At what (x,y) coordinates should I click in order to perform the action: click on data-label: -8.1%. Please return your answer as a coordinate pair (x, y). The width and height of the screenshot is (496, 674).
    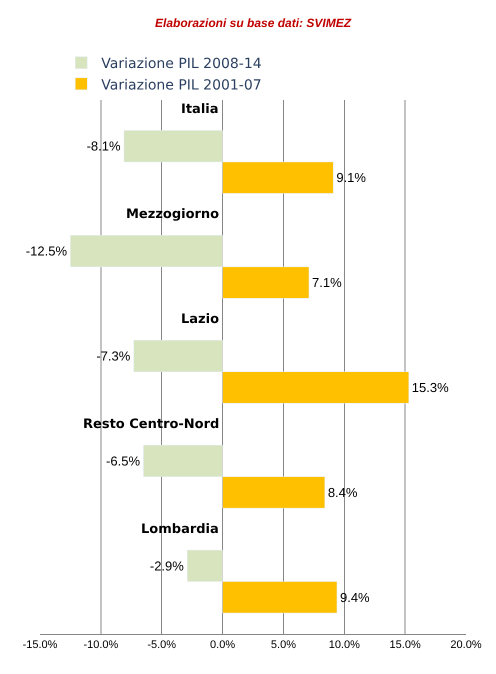
    Looking at the image, I should click on (103, 146).